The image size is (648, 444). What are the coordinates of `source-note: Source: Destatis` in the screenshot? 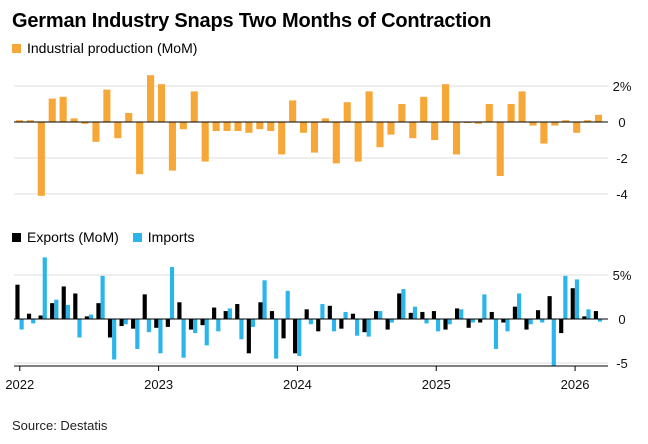 It's located at (60, 425).